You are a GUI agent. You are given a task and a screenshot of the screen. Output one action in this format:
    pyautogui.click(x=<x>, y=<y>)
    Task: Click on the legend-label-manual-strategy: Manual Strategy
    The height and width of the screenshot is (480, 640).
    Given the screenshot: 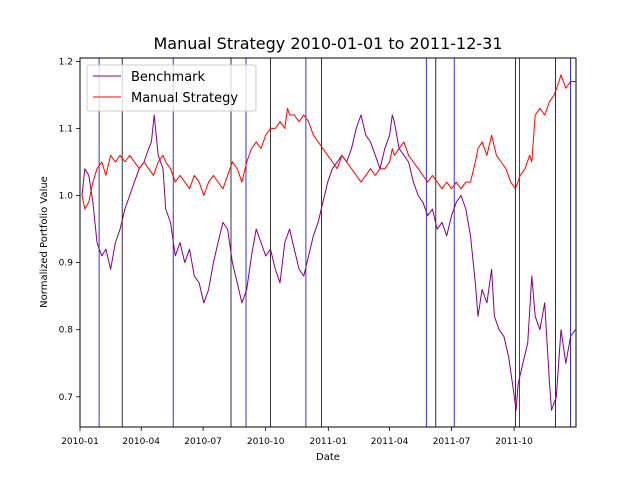 What is the action you would take?
    pyautogui.click(x=184, y=98)
    